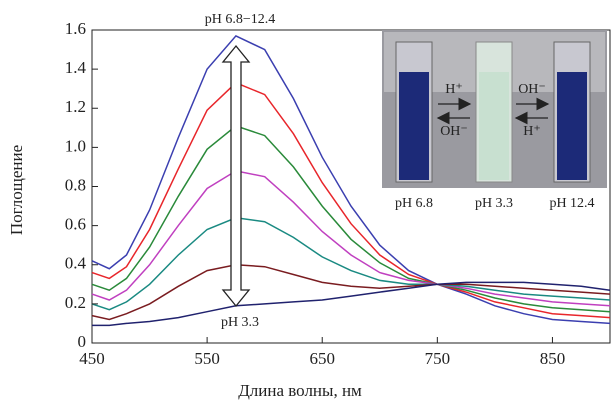 This screenshot has width=612, height=408. What do you see at coordinates (322, 358) in the screenshot?
I see `x-tick-label: 650` at bounding box center [322, 358].